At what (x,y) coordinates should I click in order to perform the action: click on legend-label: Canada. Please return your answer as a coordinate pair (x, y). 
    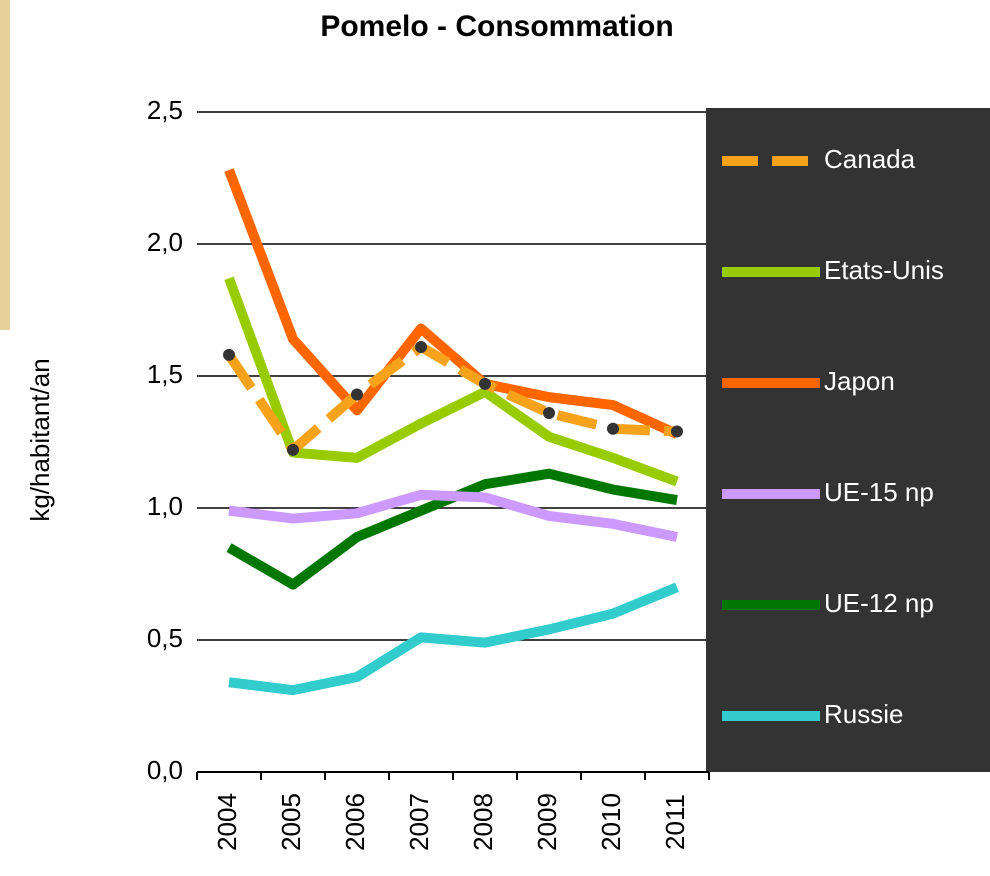
    Looking at the image, I should click on (870, 159).